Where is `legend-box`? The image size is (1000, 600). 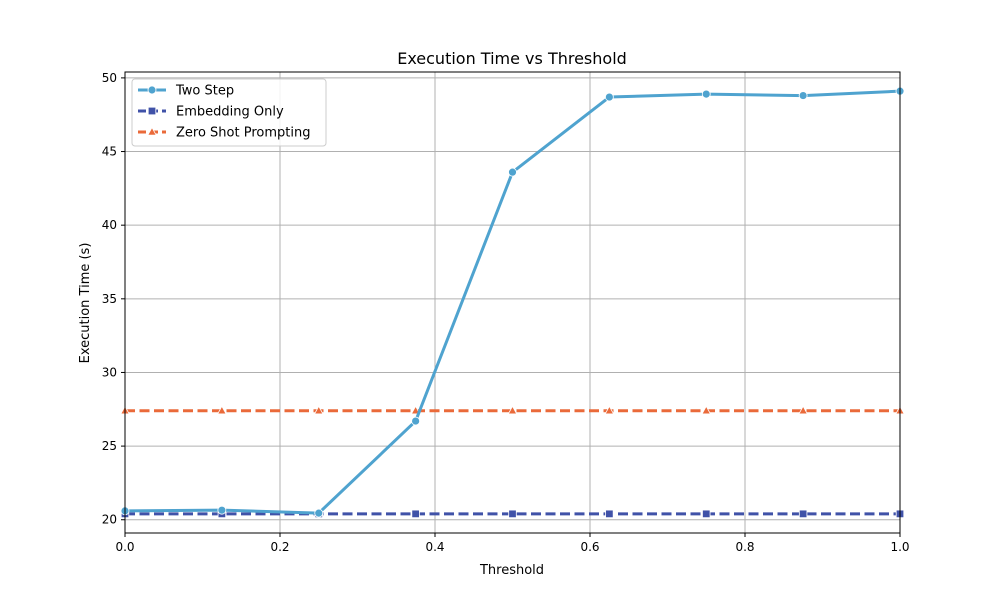 legend-box is located at coordinates (229, 112).